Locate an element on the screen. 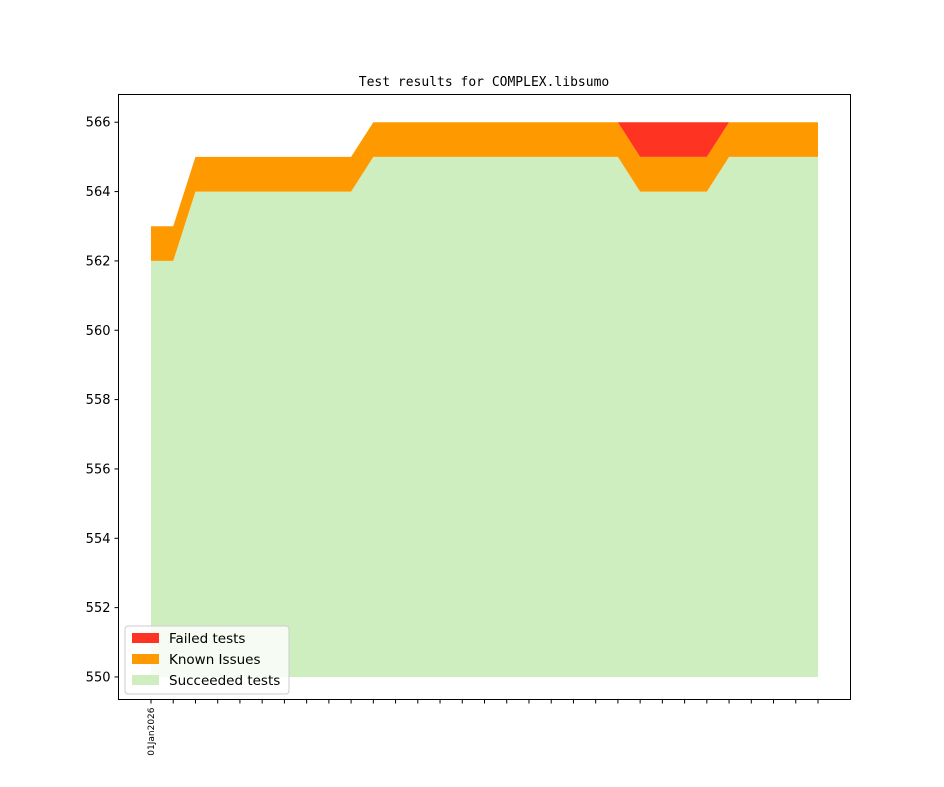  y-axis: 550 552 554 556 558 560 562 564 566 is located at coordinates (102, 400).